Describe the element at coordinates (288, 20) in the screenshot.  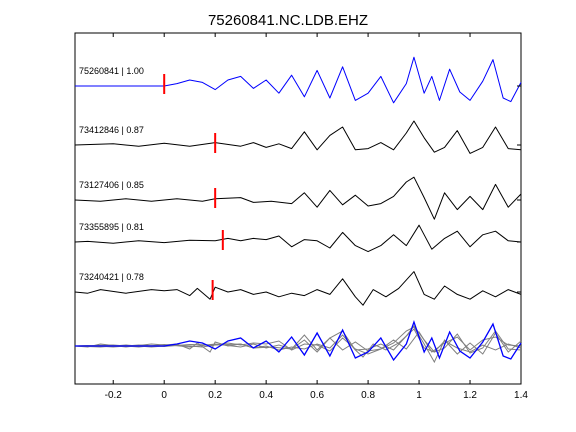
I see `chart-title: 75260841.NC.LDB.EHZ` at that location.